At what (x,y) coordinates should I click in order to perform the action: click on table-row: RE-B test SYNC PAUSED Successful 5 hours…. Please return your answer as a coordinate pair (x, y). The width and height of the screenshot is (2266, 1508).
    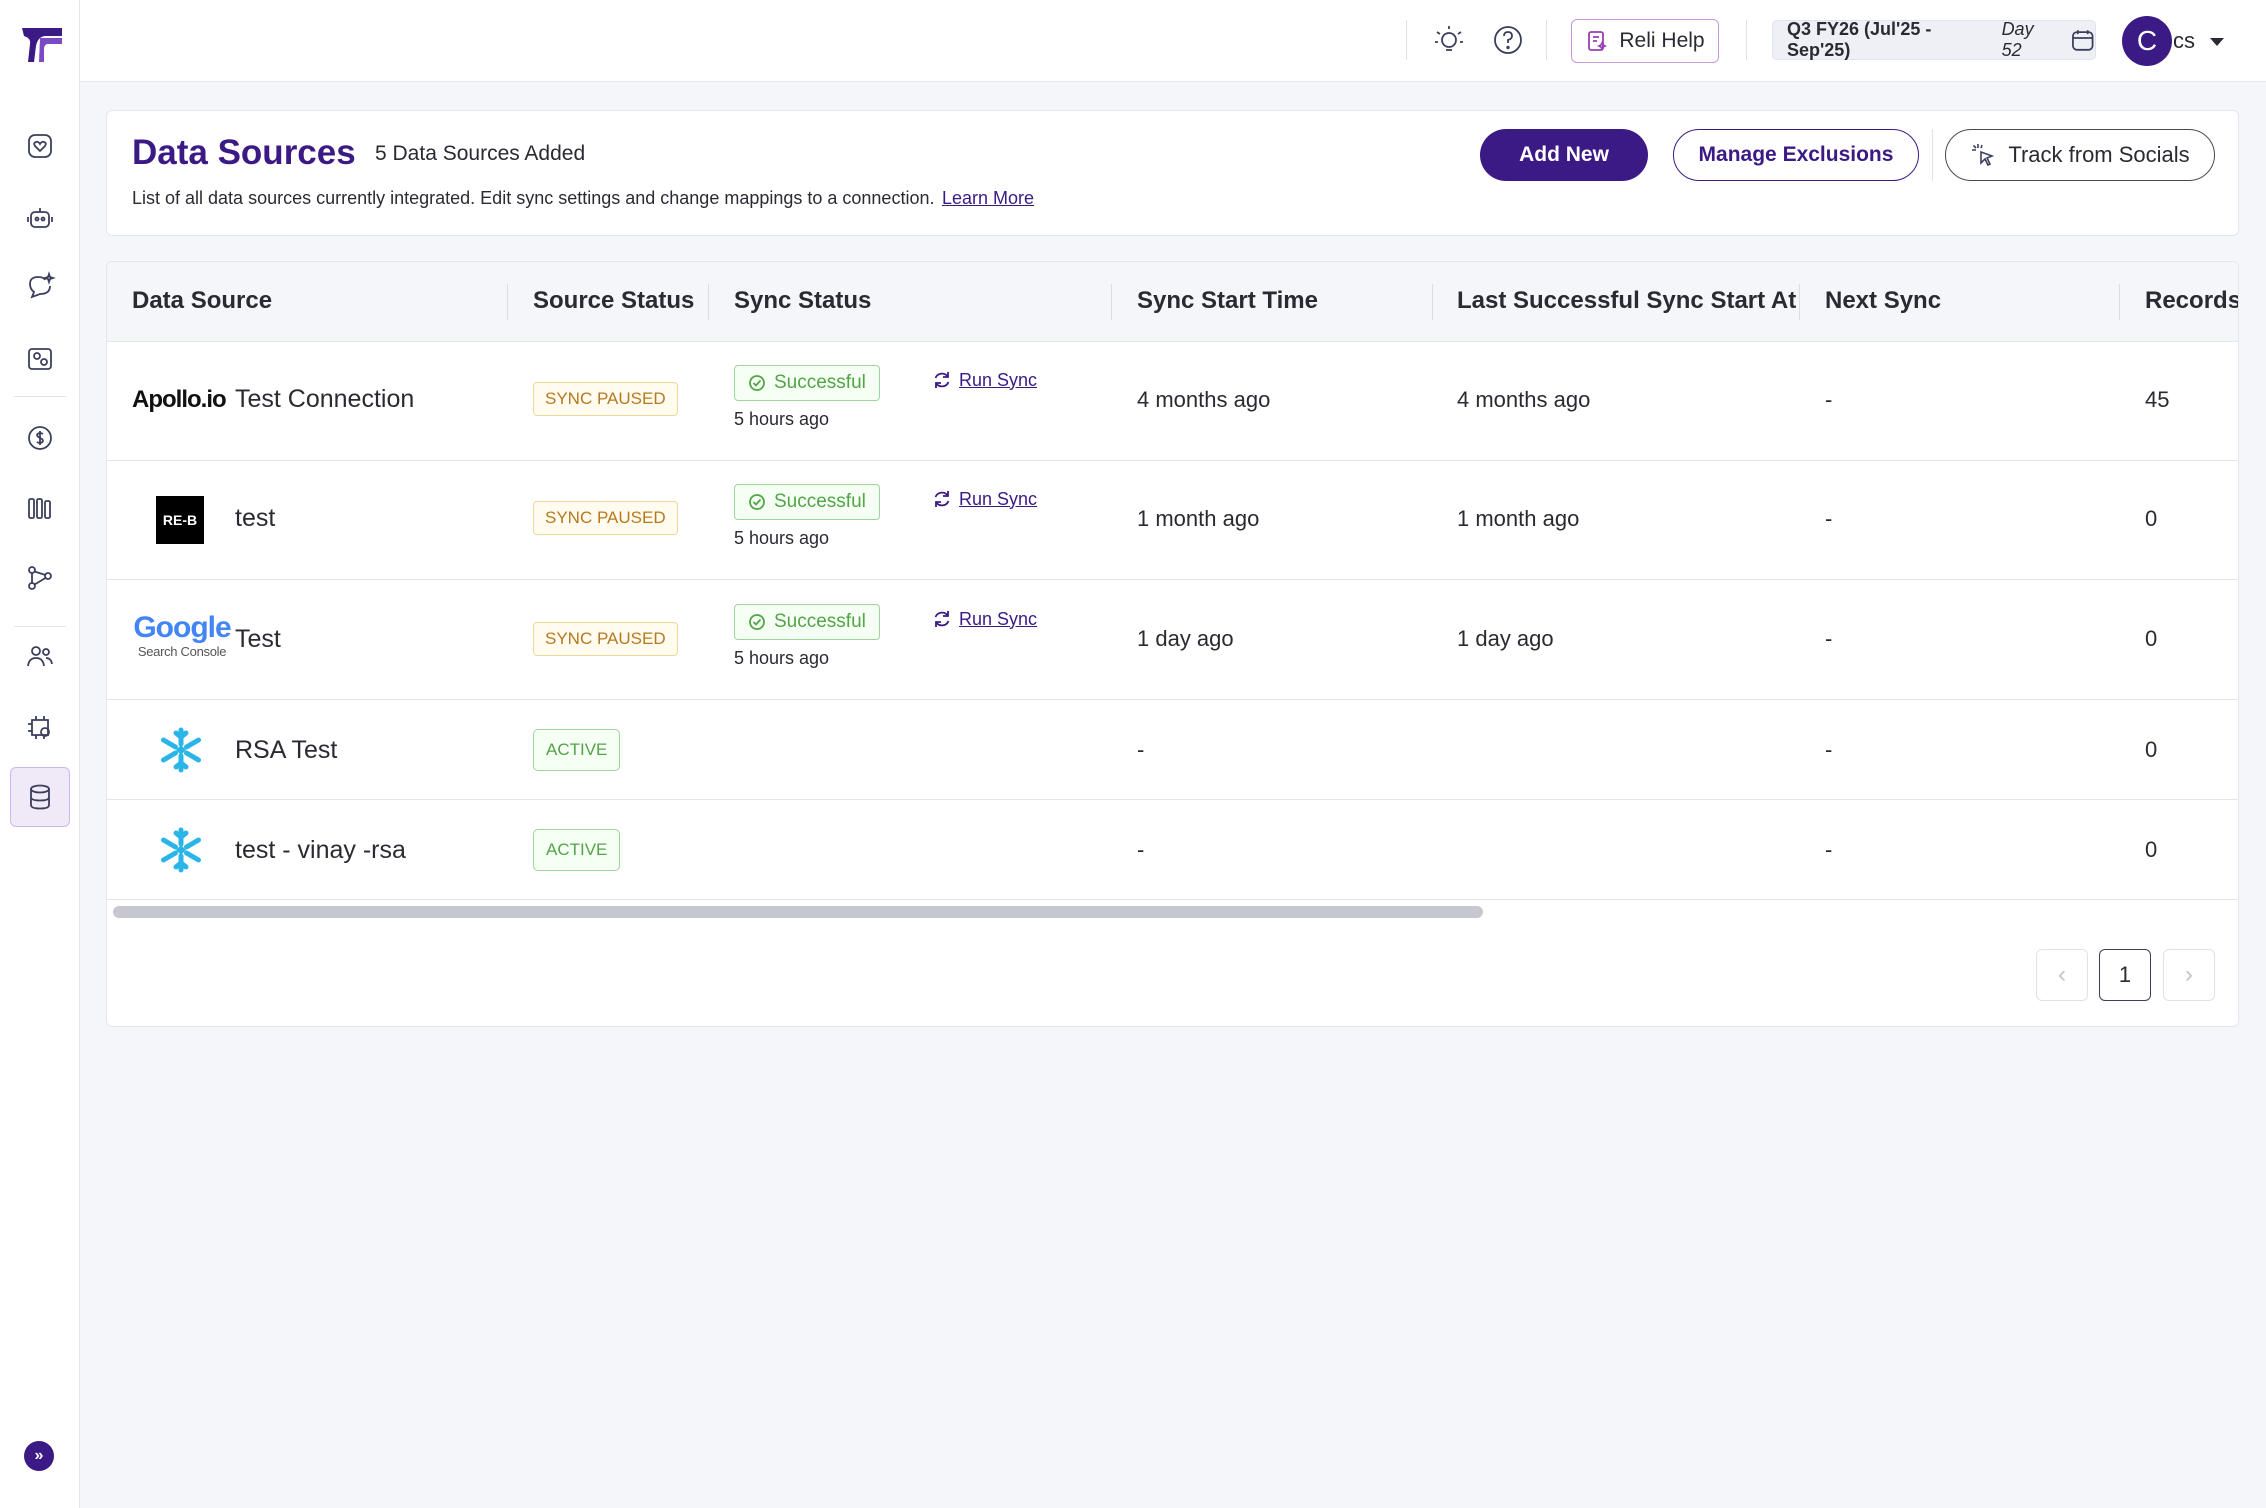
    Looking at the image, I should click on (1172, 520).